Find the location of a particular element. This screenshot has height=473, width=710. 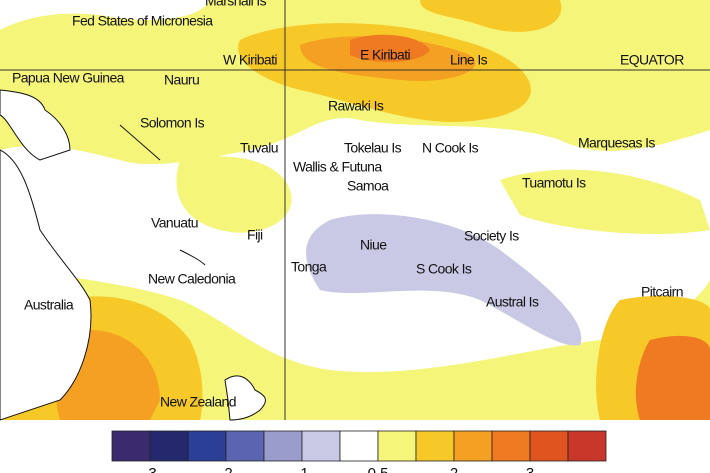

place-label: Wallis & Futuna is located at coordinates (337, 167).